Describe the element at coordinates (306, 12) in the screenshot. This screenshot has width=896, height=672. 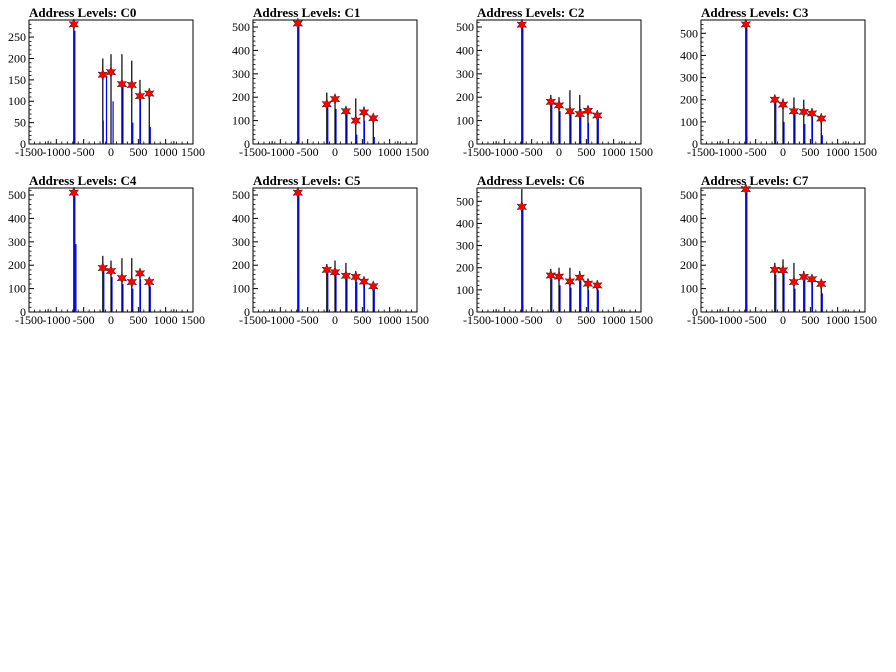
I see `panel-title: Address Levels: C1` at that location.